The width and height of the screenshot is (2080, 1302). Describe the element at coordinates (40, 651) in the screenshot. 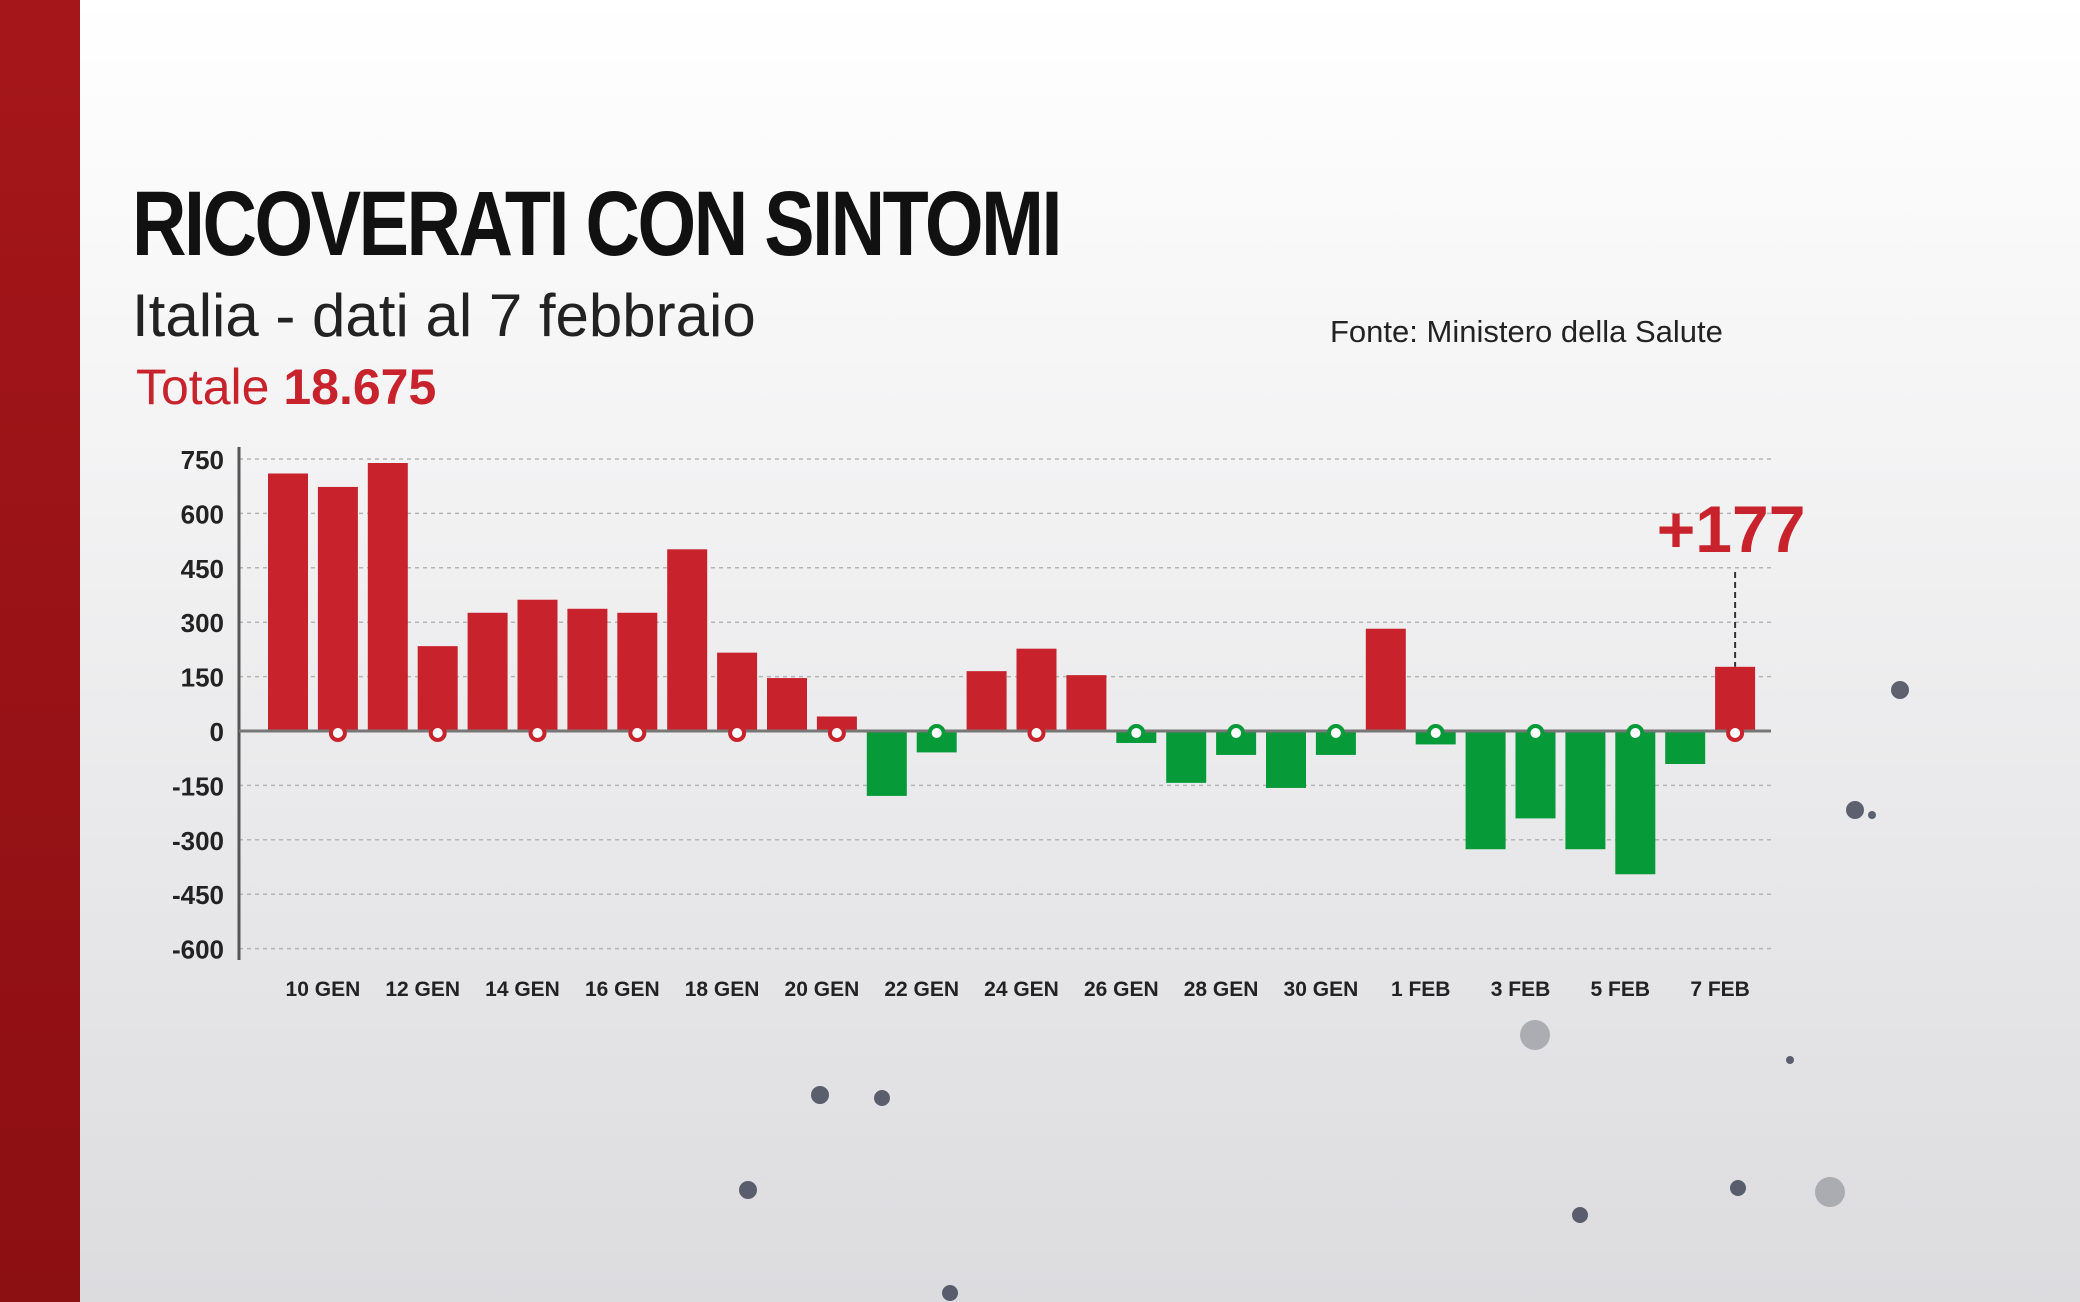

I see `left-red-band` at that location.